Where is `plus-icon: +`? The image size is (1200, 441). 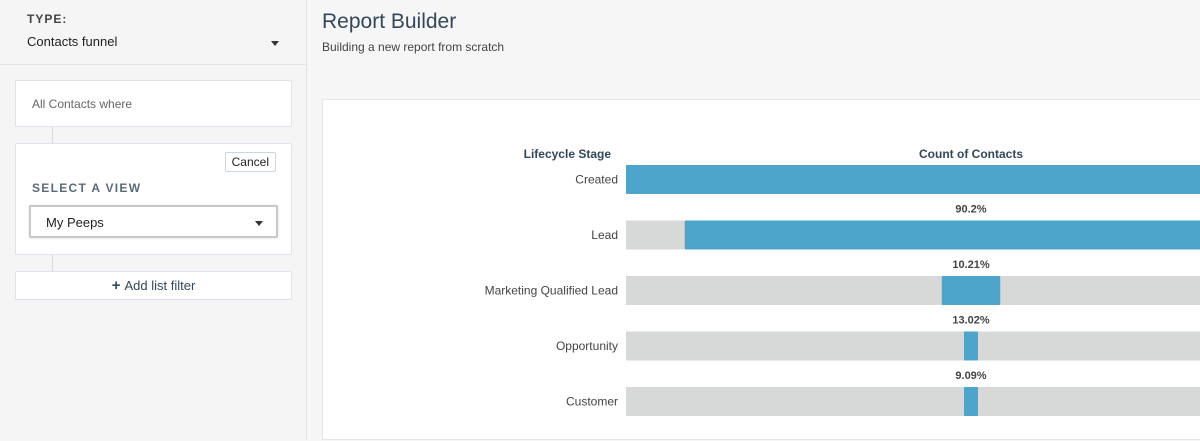
plus-icon: + is located at coordinates (116, 285).